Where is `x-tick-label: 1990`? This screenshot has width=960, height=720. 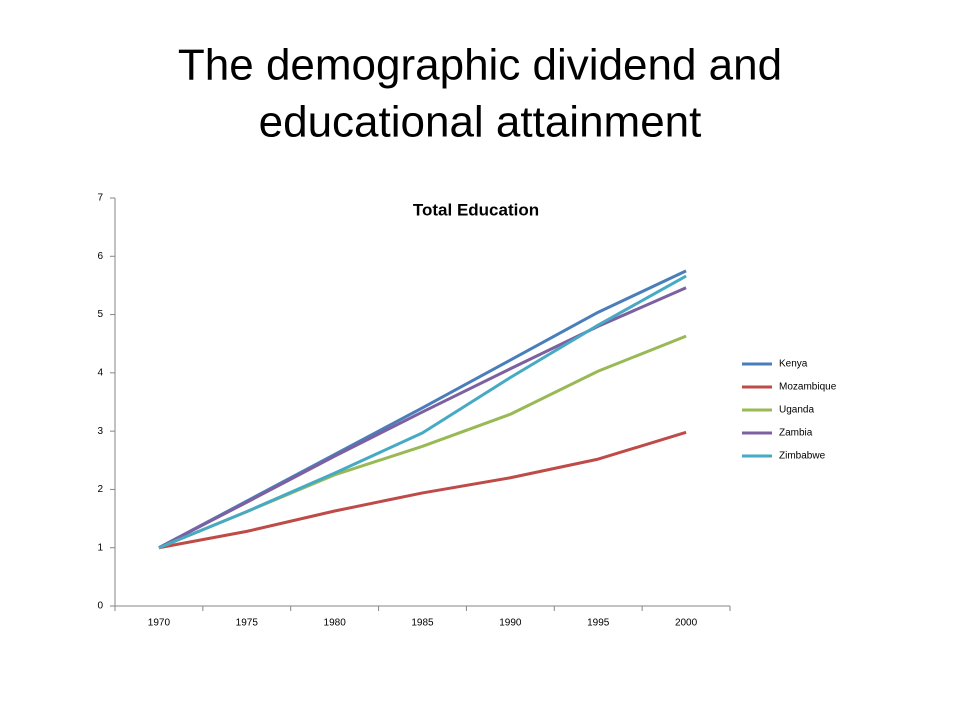 x-tick-label: 1990 is located at coordinates (510, 623).